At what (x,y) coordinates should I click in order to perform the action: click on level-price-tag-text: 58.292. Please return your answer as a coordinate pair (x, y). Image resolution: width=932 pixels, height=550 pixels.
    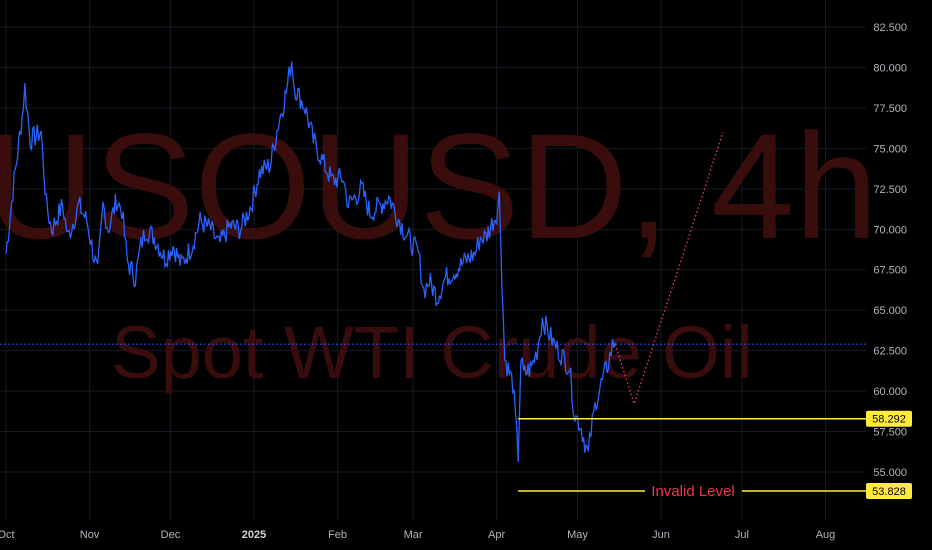
    Looking at the image, I should click on (889, 420).